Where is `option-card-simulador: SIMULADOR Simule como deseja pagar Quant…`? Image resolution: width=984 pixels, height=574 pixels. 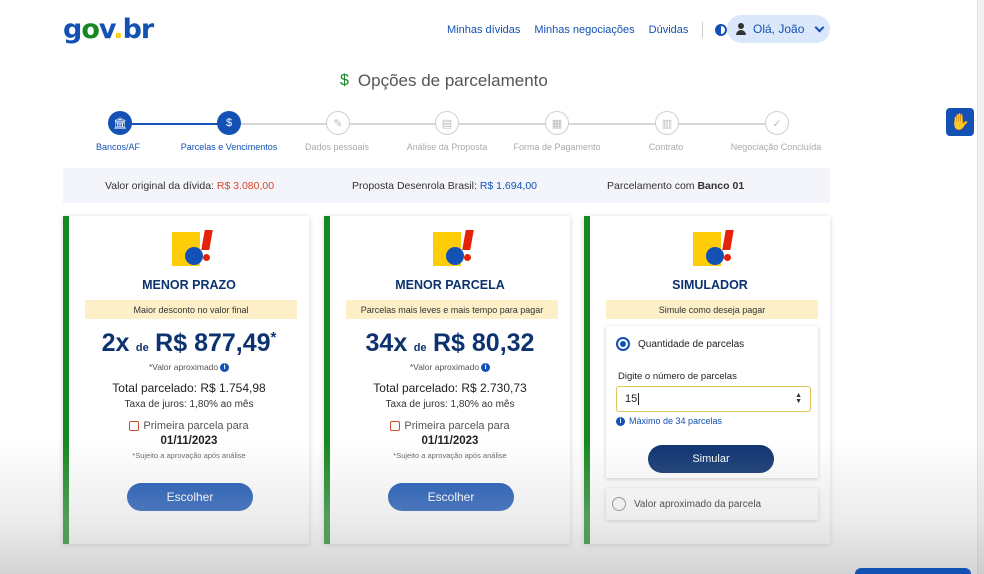 option-card-simulador: SIMULADOR Simule como deseja pagar Quant… is located at coordinates (707, 380).